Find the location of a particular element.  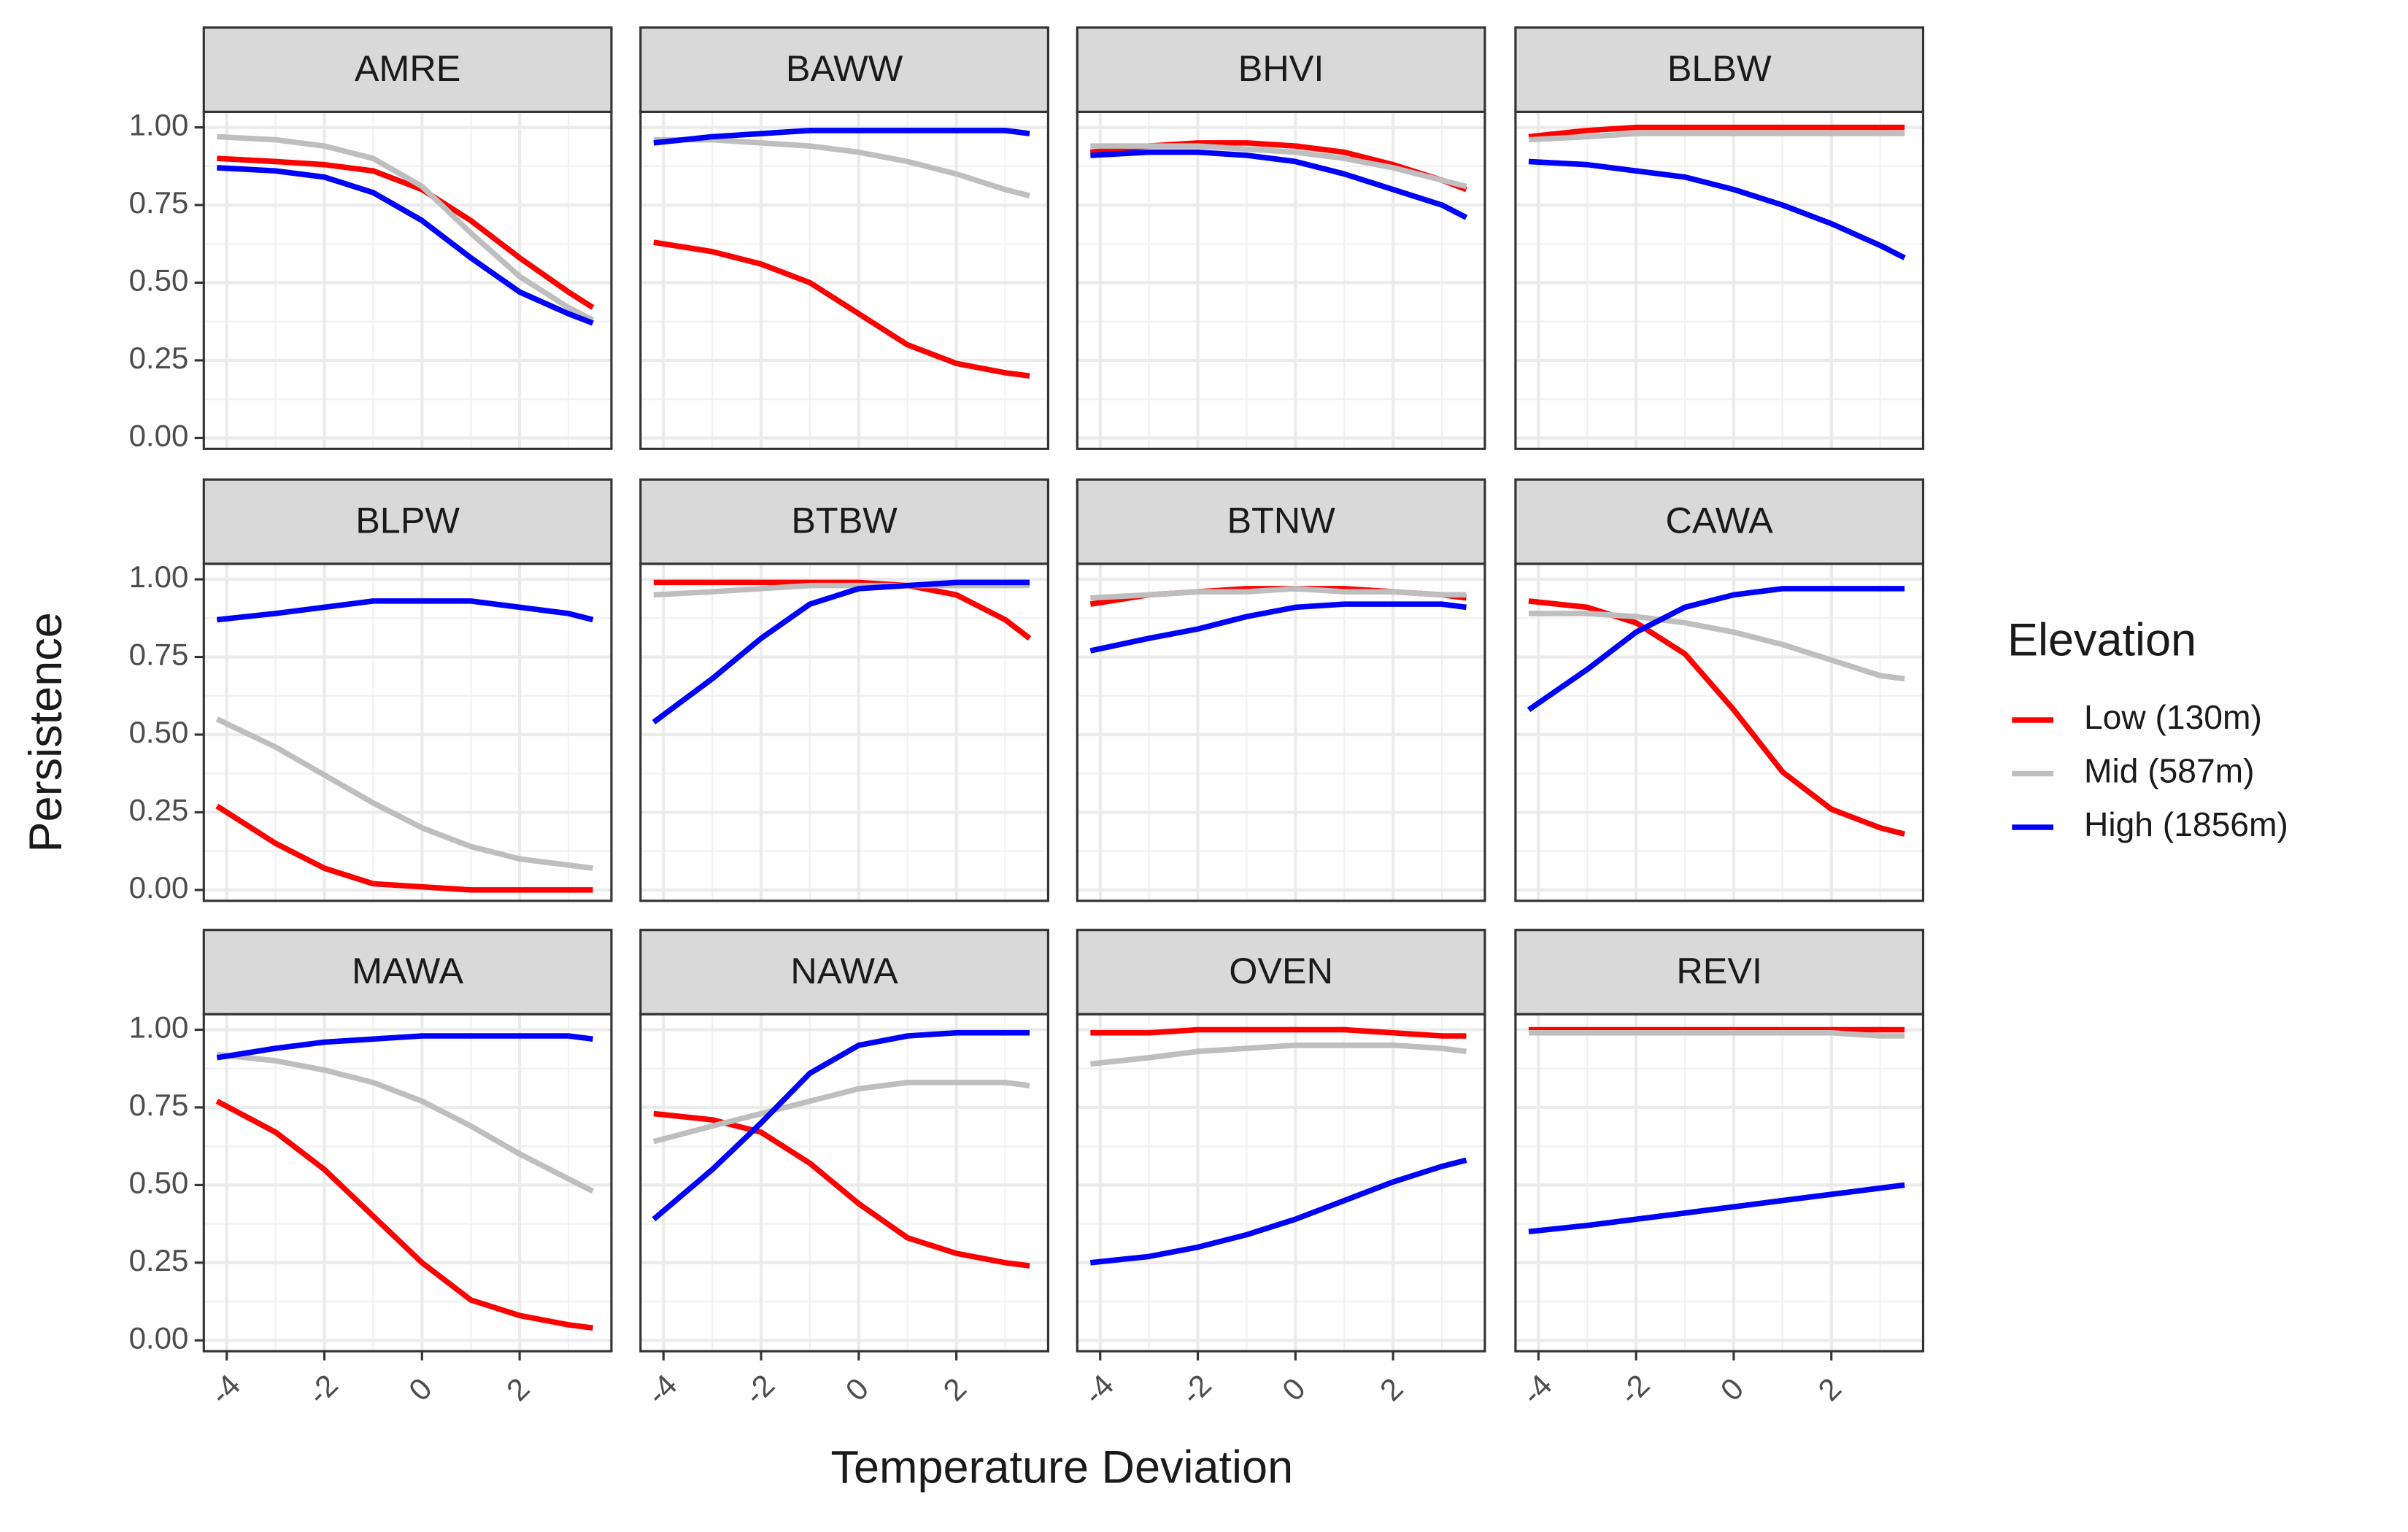

legend-label: High (1856m) is located at coordinates (2186, 824).